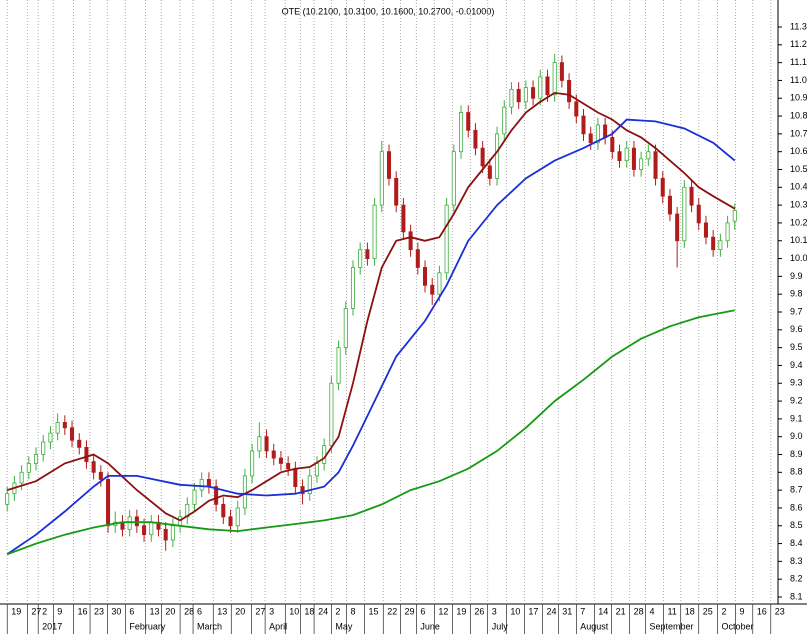  What do you see at coordinates (52, 626) in the screenshot?
I see `month-label: 2017` at bounding box center [52, 626].